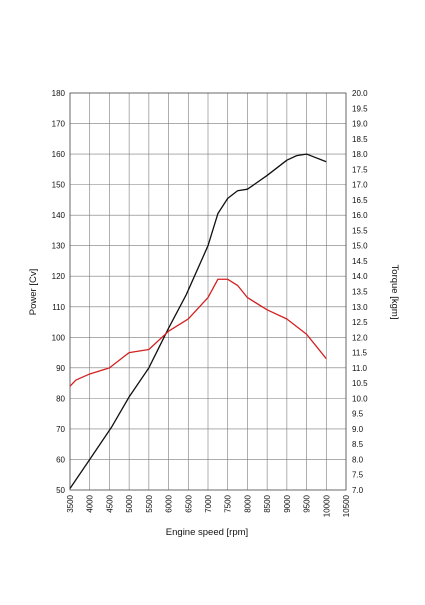  Describe the element at coordinates (360, 322) in the screenshot. I see `right-tick-label: 12.5` at that location.